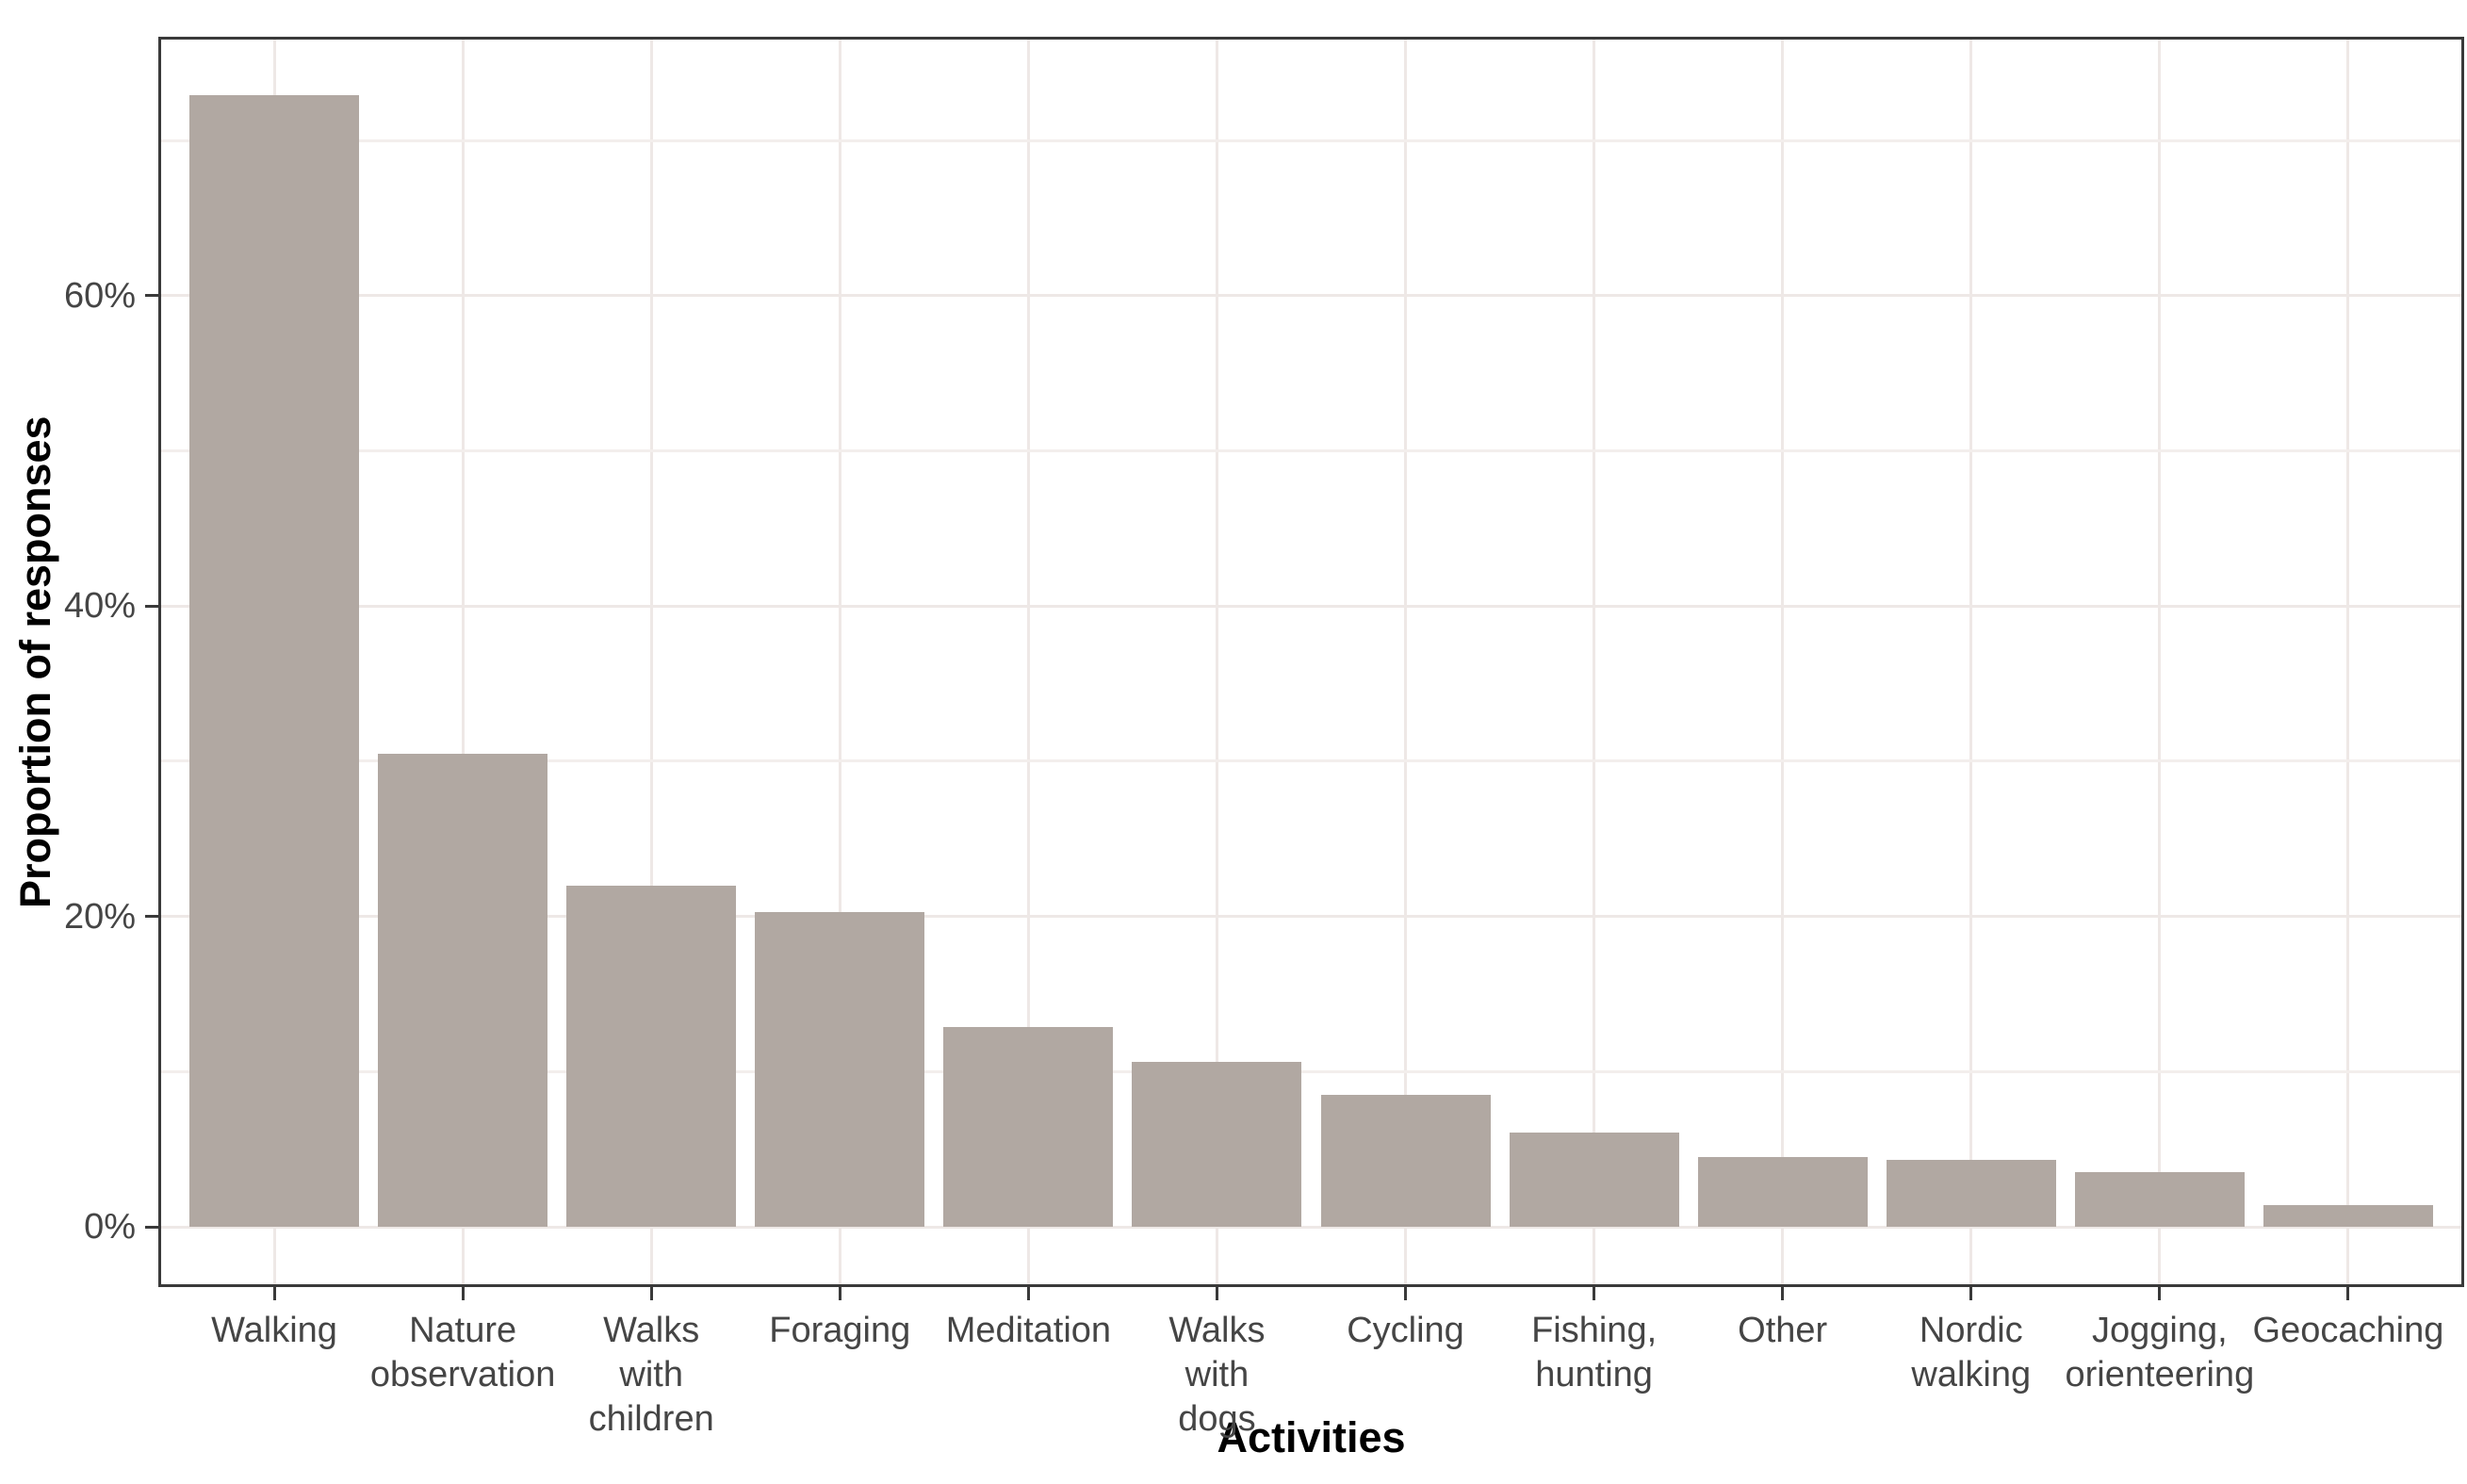 The image size is (2467, 1484). What do you see at coordinates (2160, 662) in the screenshot?
I see `x-gridline-jogging-orienteering` at bounding box center [2160, 662].